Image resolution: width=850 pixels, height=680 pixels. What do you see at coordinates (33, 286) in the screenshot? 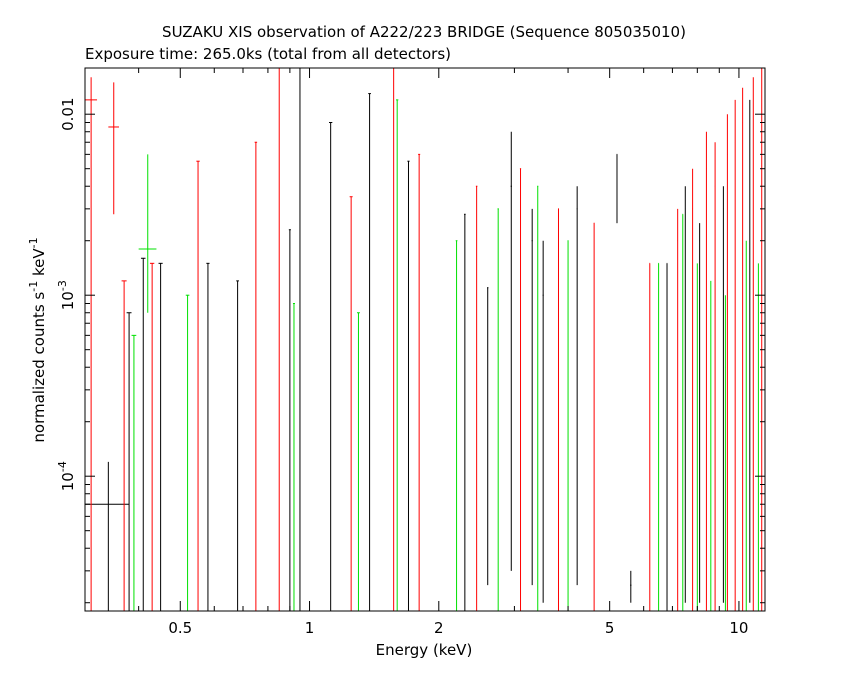
I see `y-axis-label-sup1: -1` at bounding box center [33, 286].